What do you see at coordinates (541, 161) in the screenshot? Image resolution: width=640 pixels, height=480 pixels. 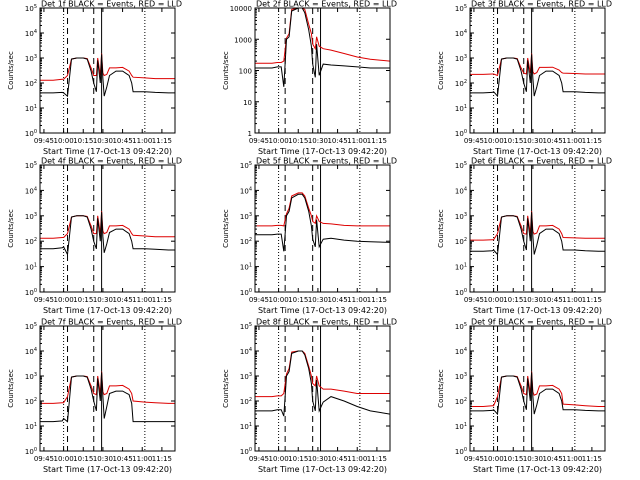 I see `panel-title: Det 6f BLACK = Events, RED = LLD` at bounding box center [541, 161].